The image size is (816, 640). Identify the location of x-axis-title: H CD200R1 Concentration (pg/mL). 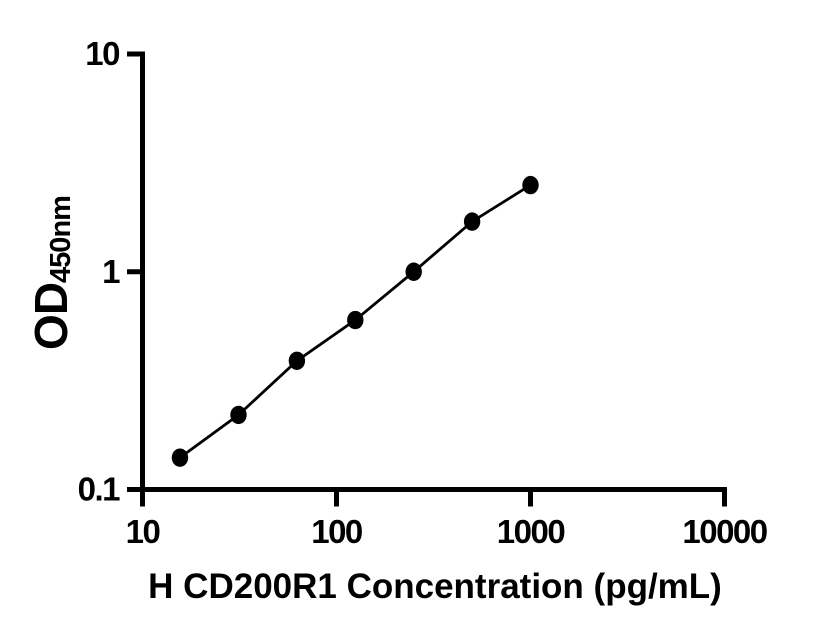
(435, 586).